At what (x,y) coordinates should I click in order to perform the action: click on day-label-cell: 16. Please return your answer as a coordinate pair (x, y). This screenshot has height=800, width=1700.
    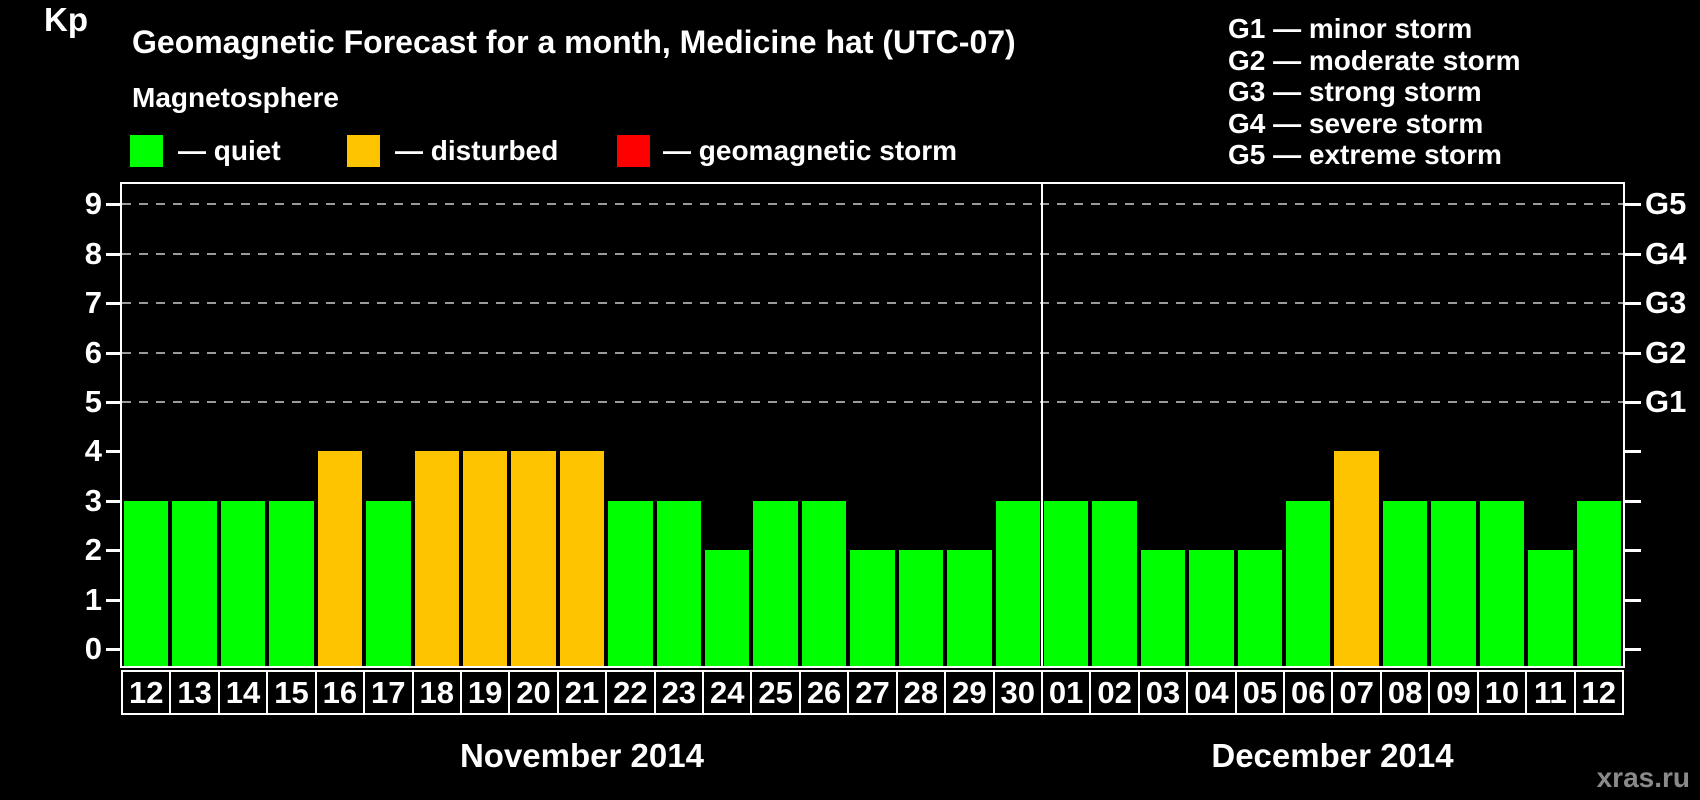
    Looking at the image, I should click on (340, 692).